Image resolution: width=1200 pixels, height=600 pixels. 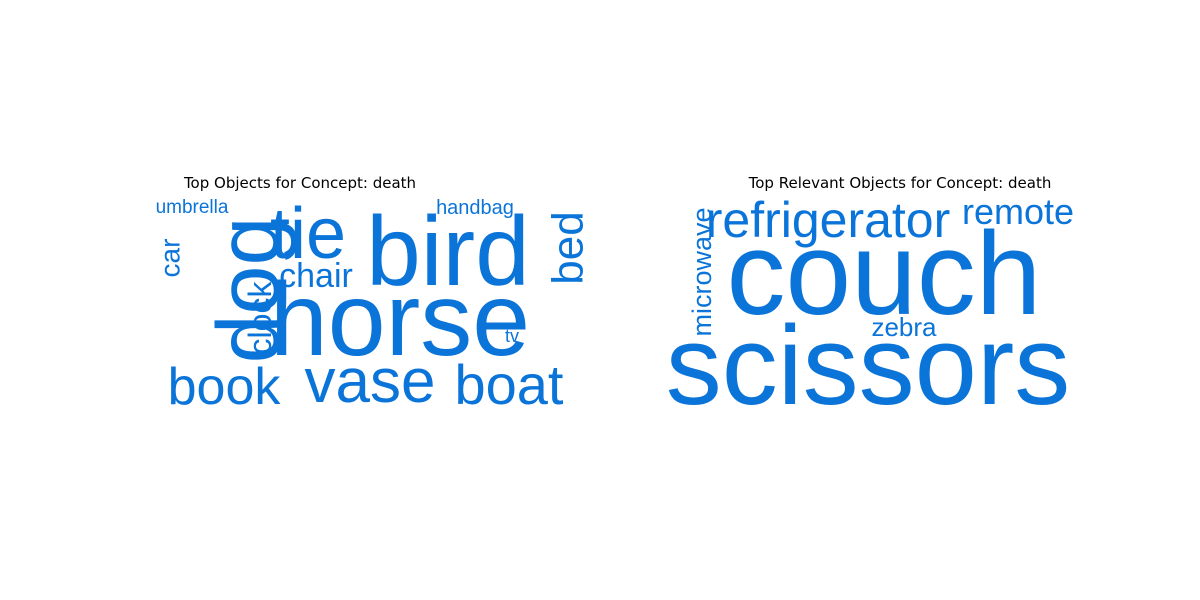 What do you see at coordinates (192, 207) in the screenshot?
I see `word-umbrella: umbrella` at bounding box center [192, 207].